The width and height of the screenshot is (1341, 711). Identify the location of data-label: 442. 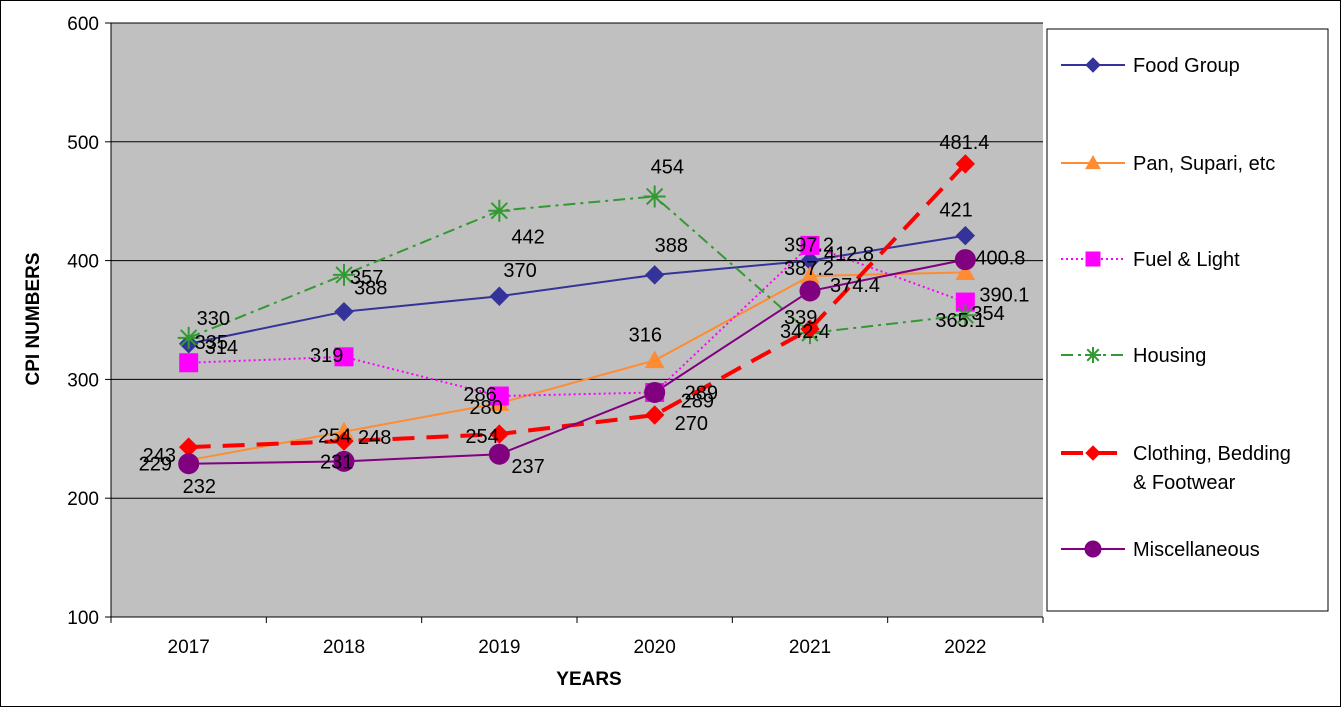
(527, 238).